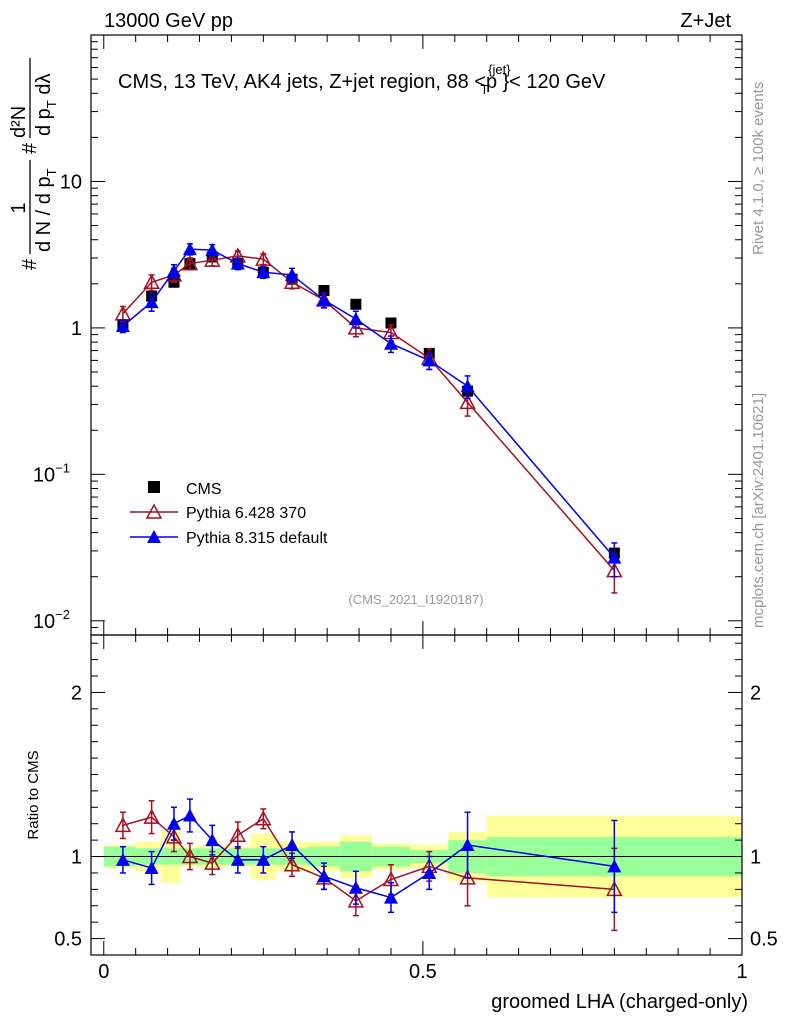 Image resolution: width=786 pixels, height=1024 pixels. What do you see at coordinates (46, 210) in the screenshot?
I see `ylabel-frac-den: d N / d pT` at bounding box center [46, 210].